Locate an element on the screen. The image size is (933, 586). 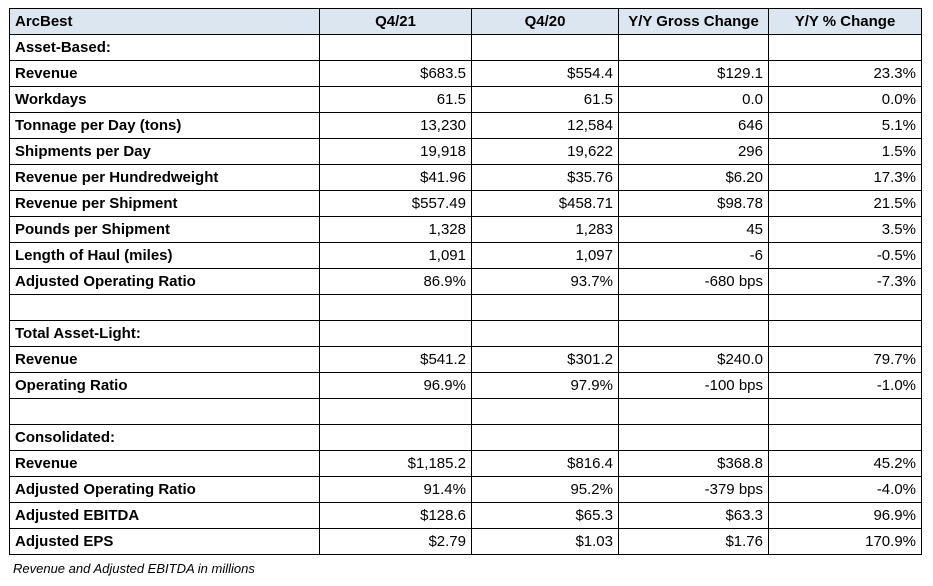
row-value: $98.78 is located at coordinates (693, 203).